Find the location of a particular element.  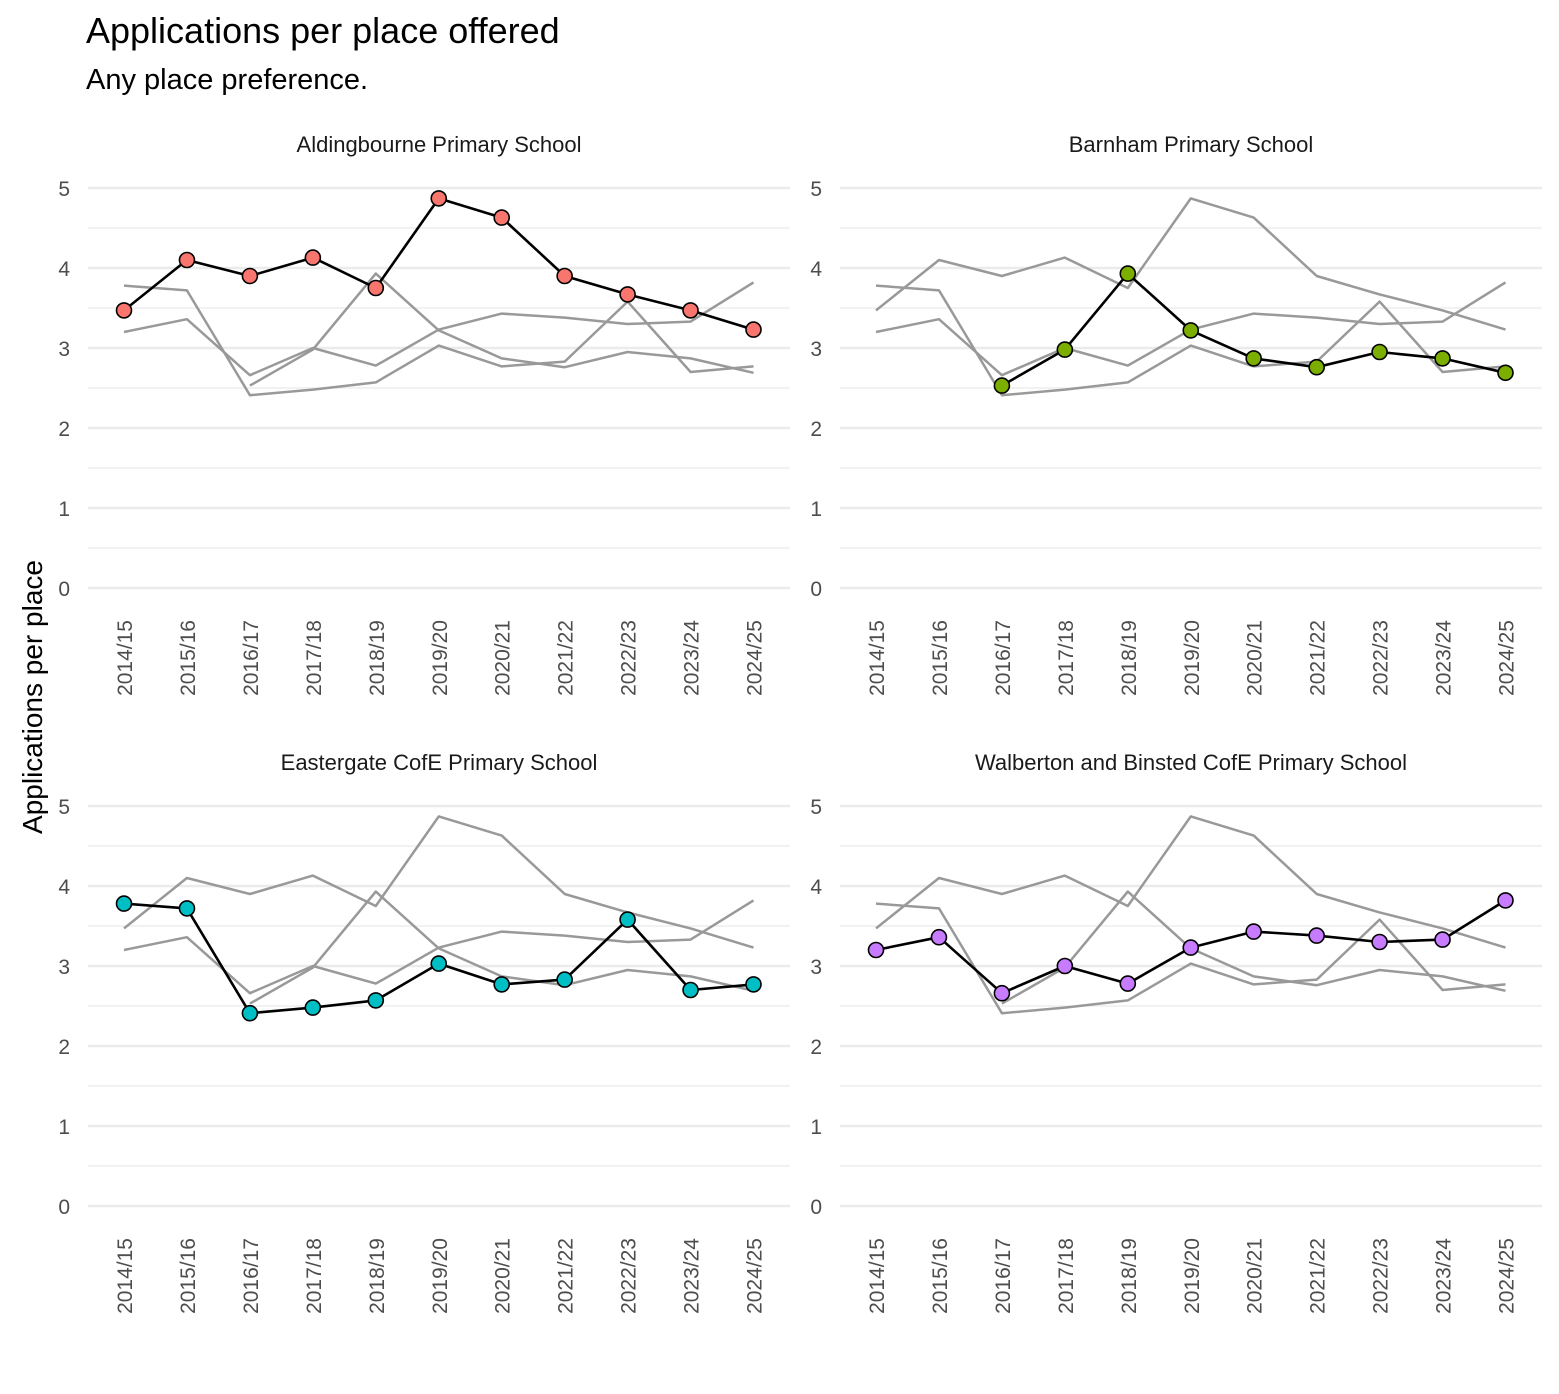

chart-title: Applications per place offered is located at coordinates (323, 30).